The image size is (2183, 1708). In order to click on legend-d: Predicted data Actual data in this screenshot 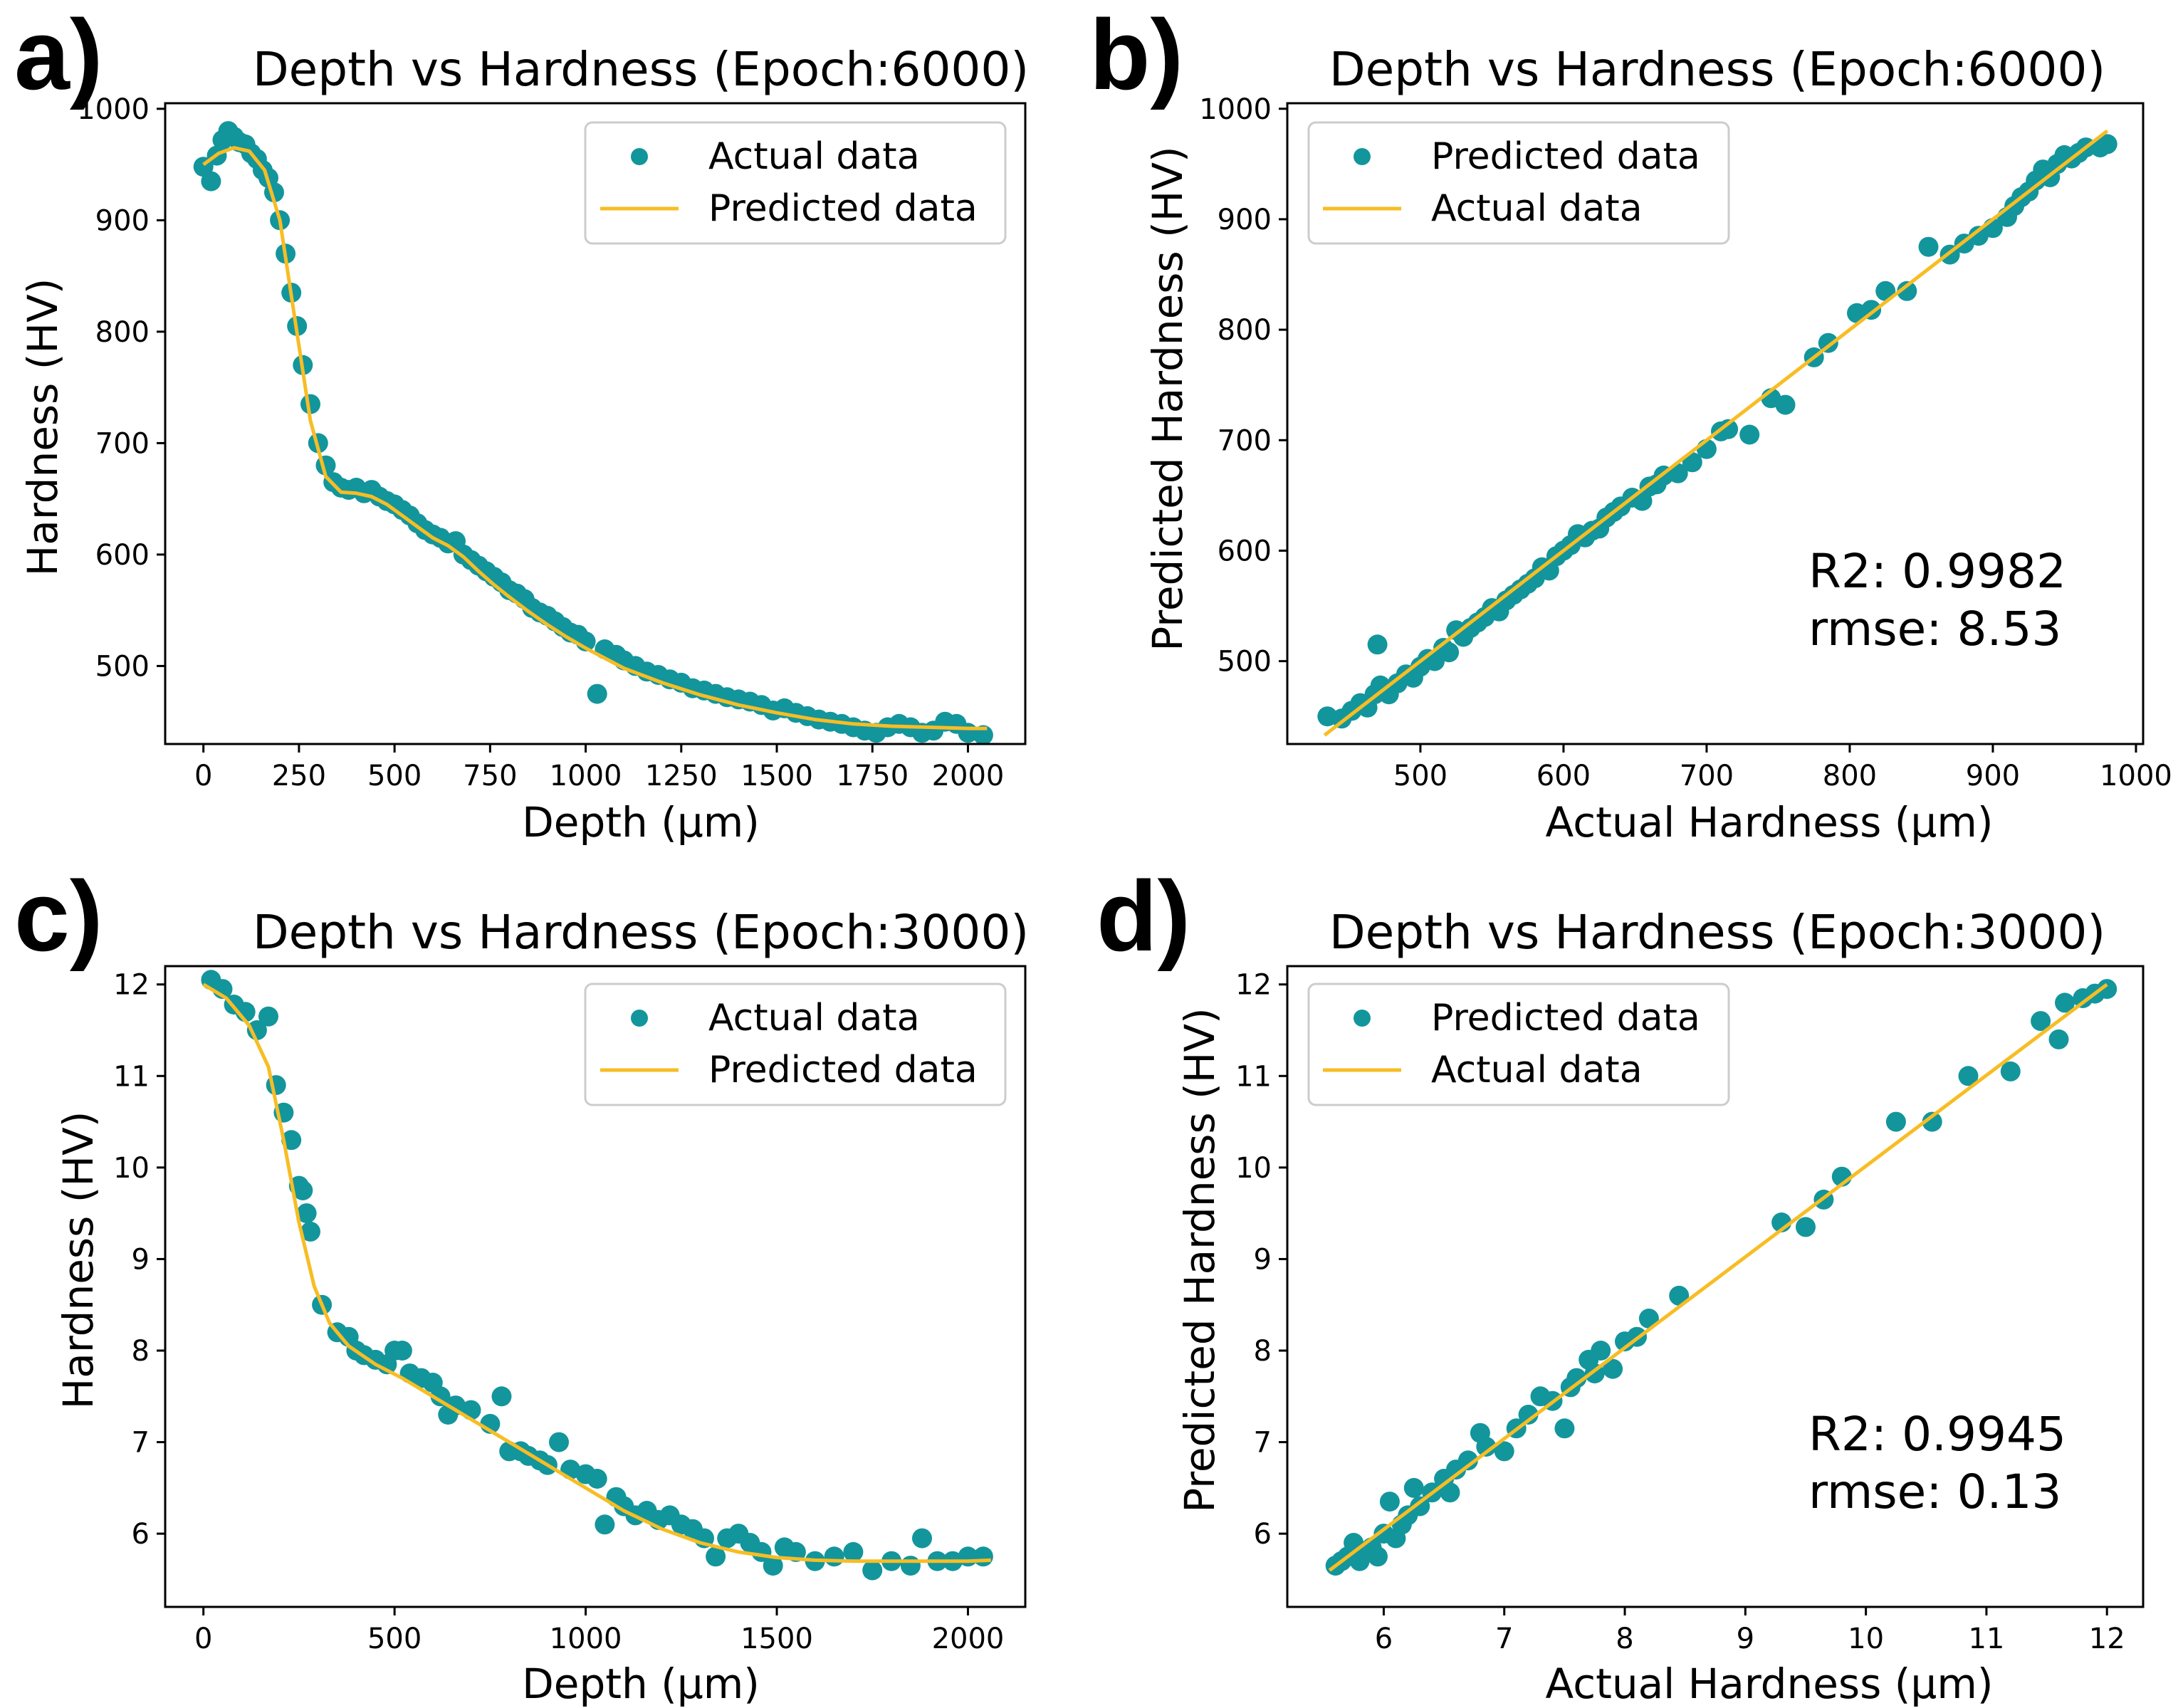, I will do `click(1518, 1044)`.